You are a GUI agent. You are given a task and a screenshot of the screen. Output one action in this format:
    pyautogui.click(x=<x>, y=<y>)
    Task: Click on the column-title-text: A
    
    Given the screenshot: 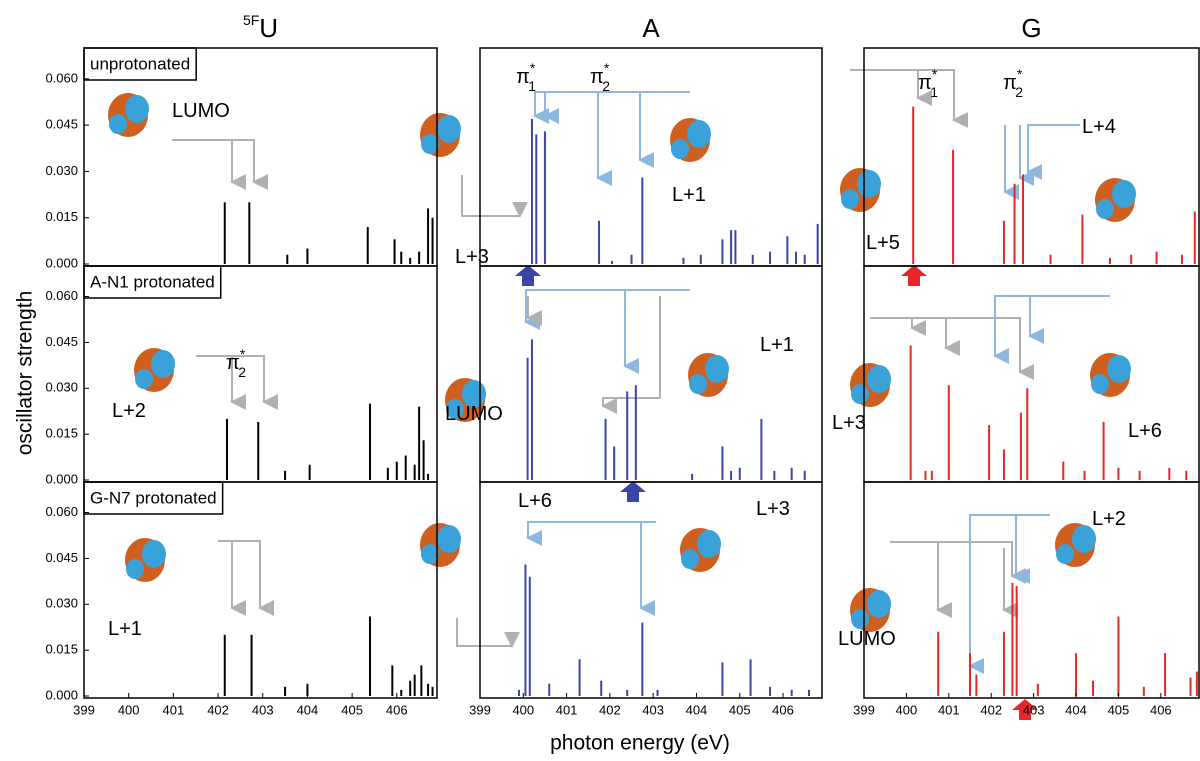 What is the action you would take?
    pyautogui.click(x=651, y=28)
    